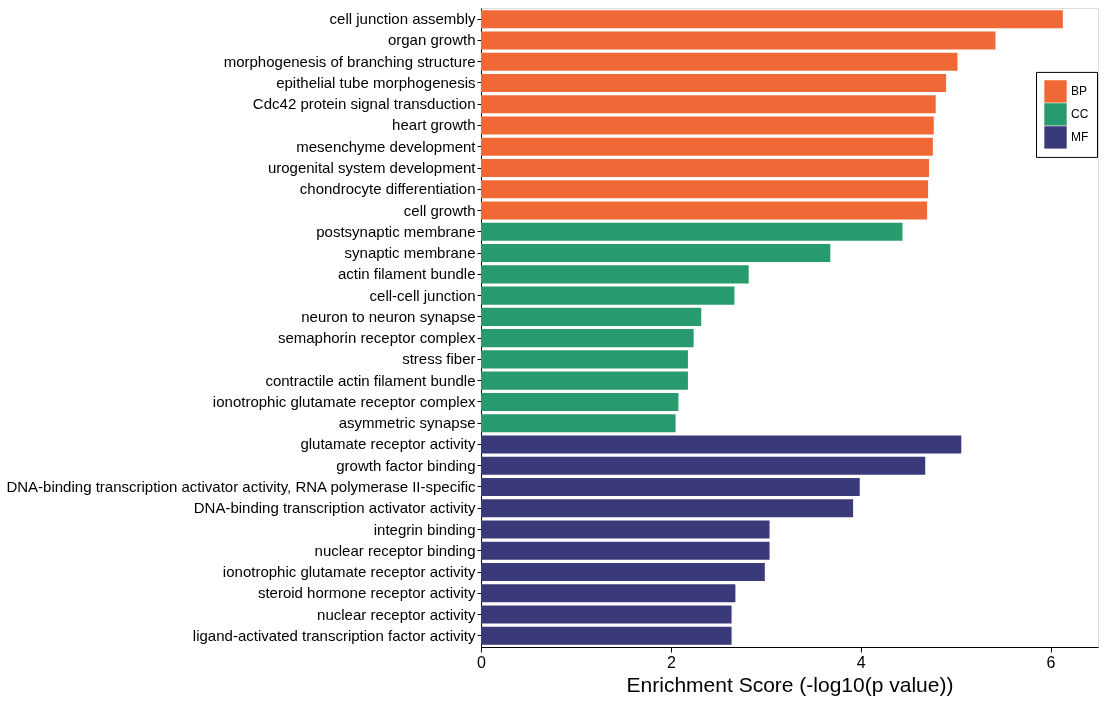  I want to click on y-tick-label: chondrocyte differentiation, so click(387, 189).